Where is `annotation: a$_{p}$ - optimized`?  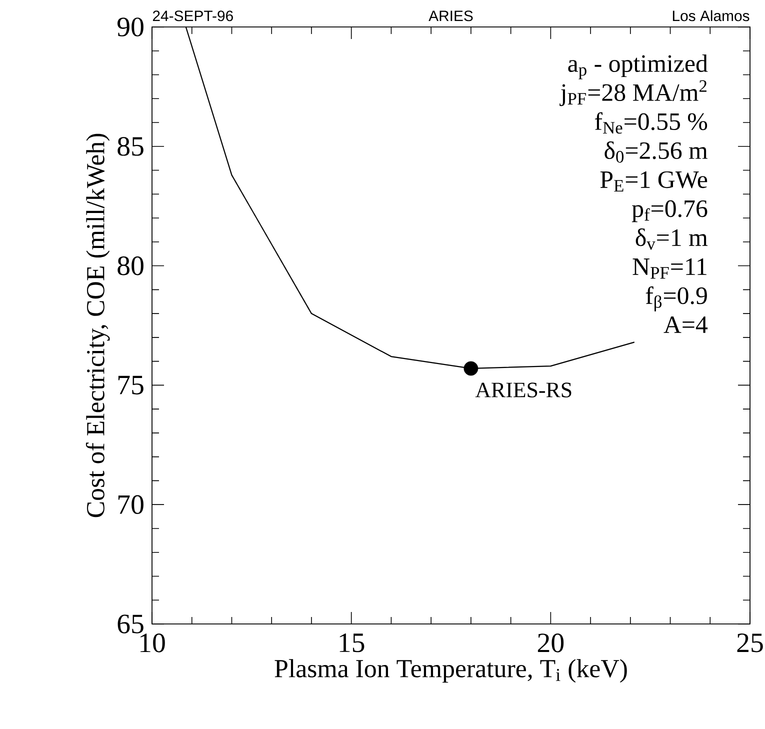 annotation: a$_{p}$ - optimized is located at coordinates (638, 67).